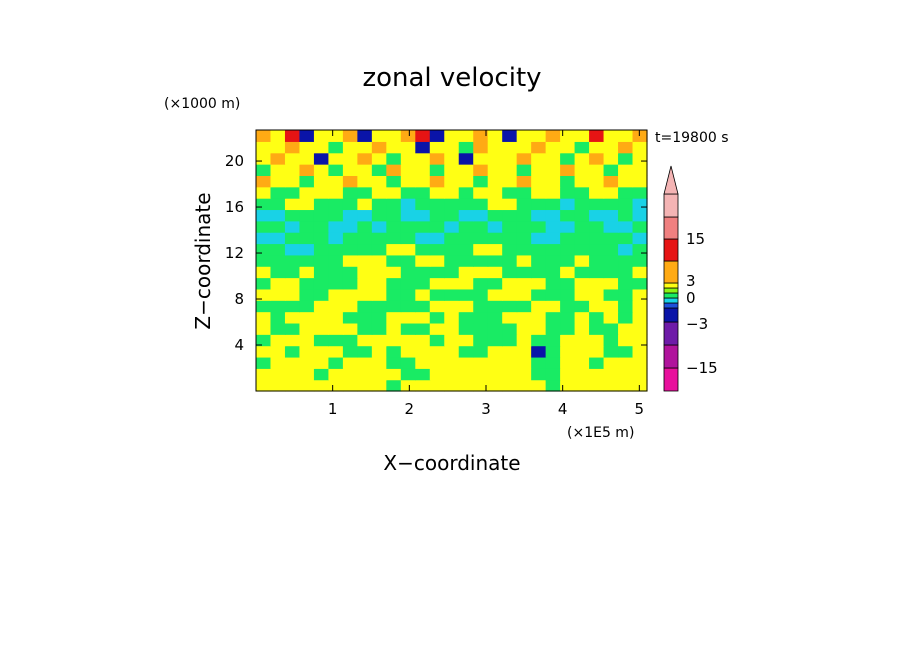 The width and height of the screenshot is (904, 654). Describe the element at coordinates (239, 345) in the screenshot. I see `y-tick-label: 4` at that location.